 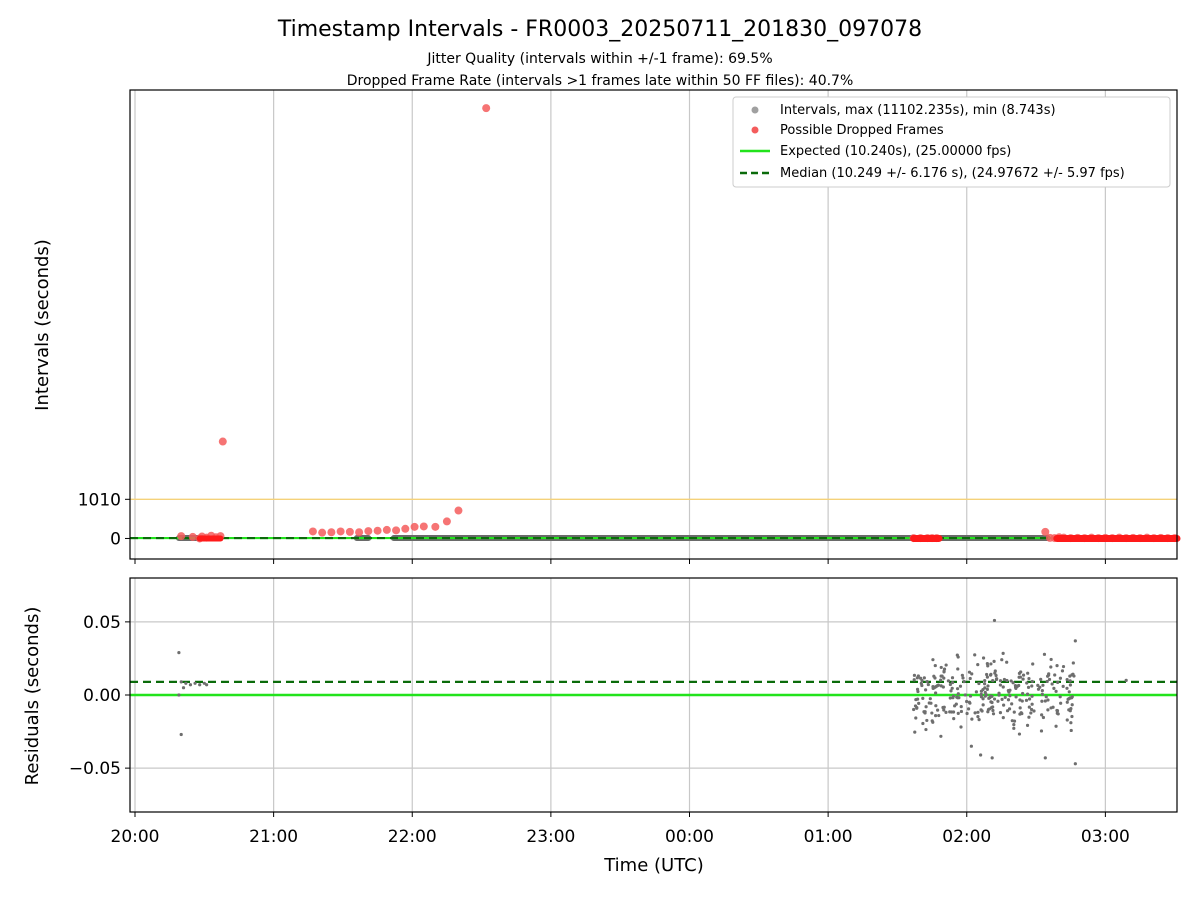 What do you see at coordinates (550, 837) in the screenshot?
I see `x-tick-label: 23:00` at bounding box center [550, 837].